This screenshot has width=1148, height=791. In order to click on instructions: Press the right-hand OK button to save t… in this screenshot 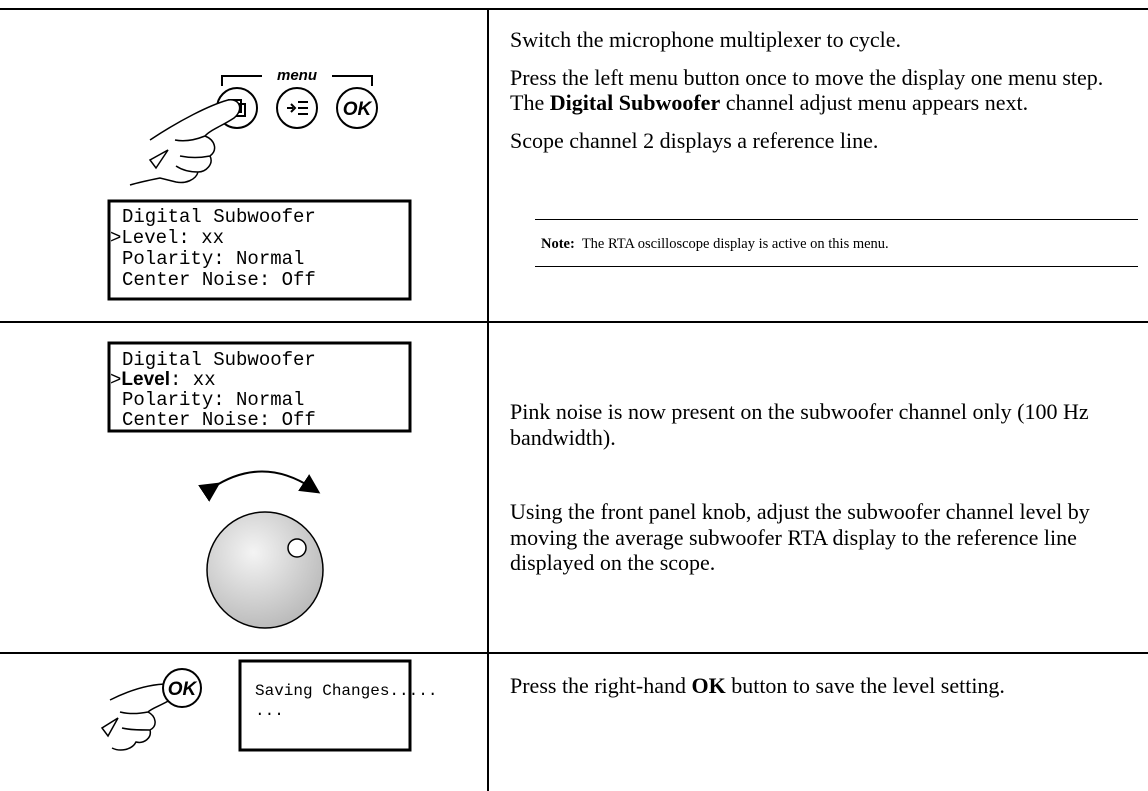, I will do `click(822, 692)`.